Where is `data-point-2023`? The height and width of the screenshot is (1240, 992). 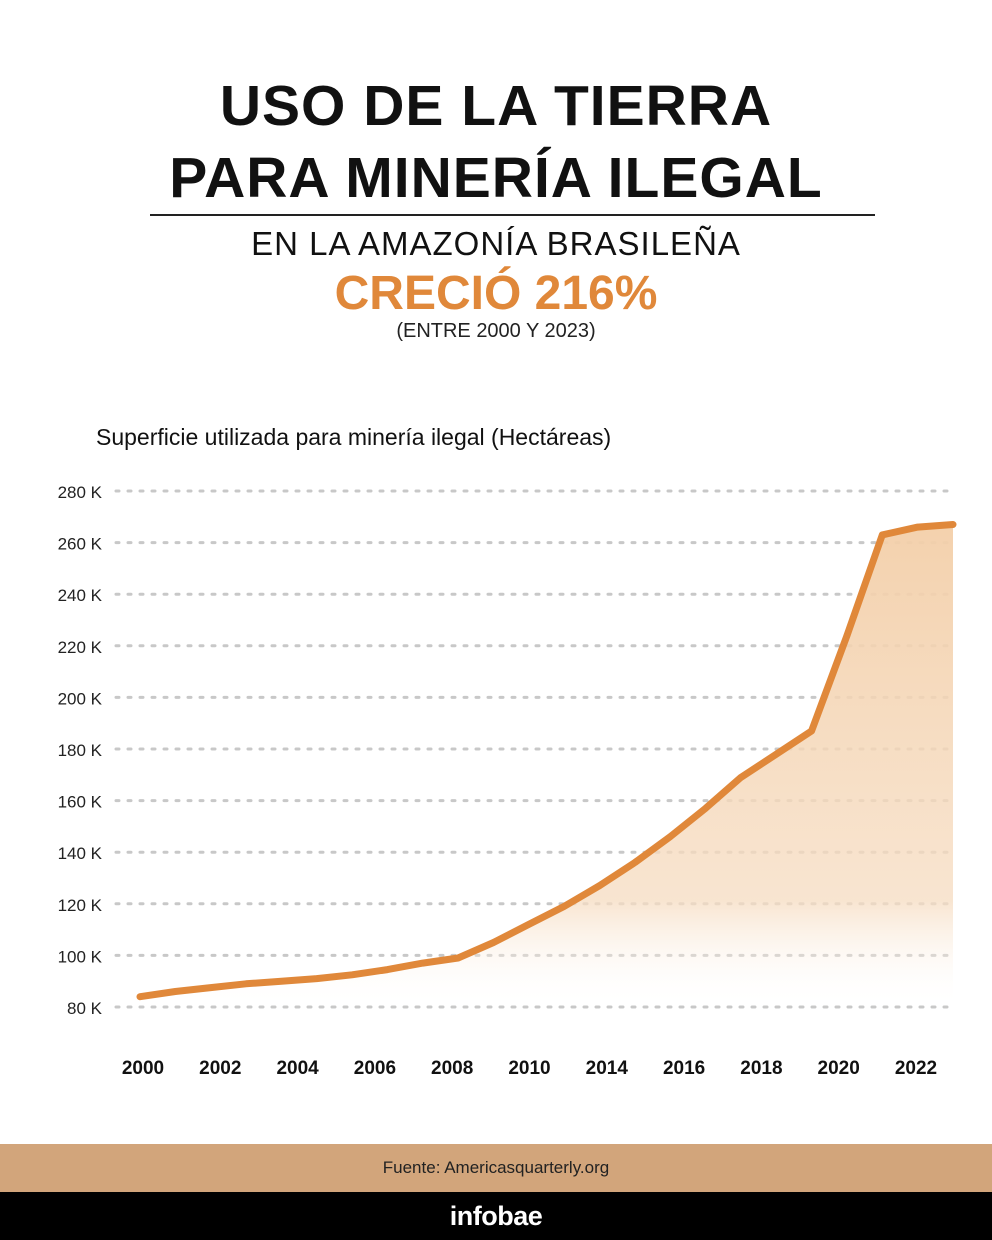
data-point-2023 is located at coordinates (953, 524).